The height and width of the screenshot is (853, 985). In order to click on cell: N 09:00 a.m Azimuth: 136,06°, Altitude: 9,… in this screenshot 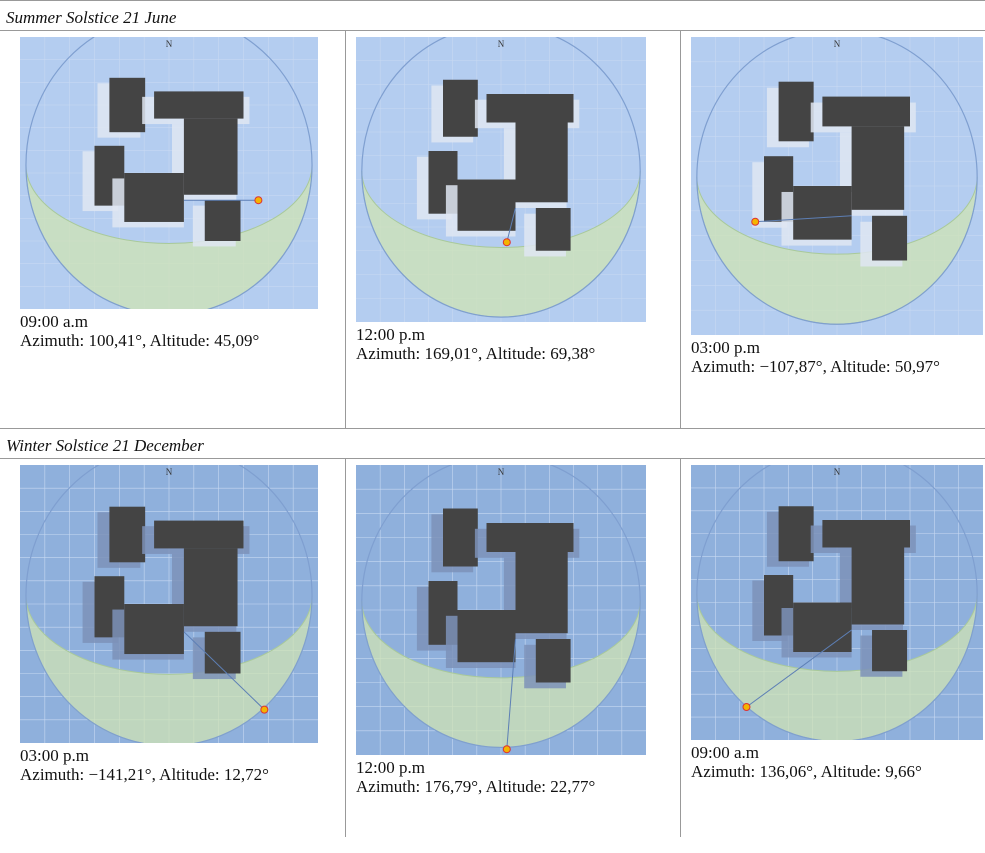, I will do `click(832, 648)`.